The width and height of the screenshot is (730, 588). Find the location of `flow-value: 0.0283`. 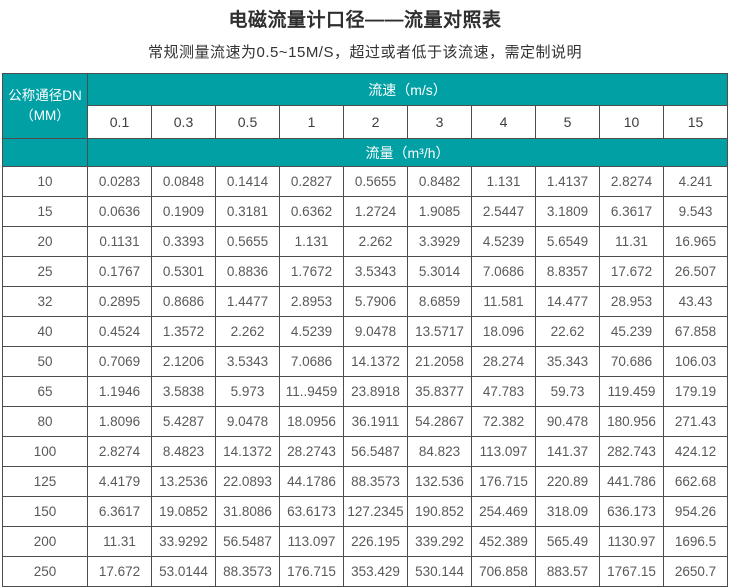

flow-value: 0.0283 is located at coordinates (119, 181).